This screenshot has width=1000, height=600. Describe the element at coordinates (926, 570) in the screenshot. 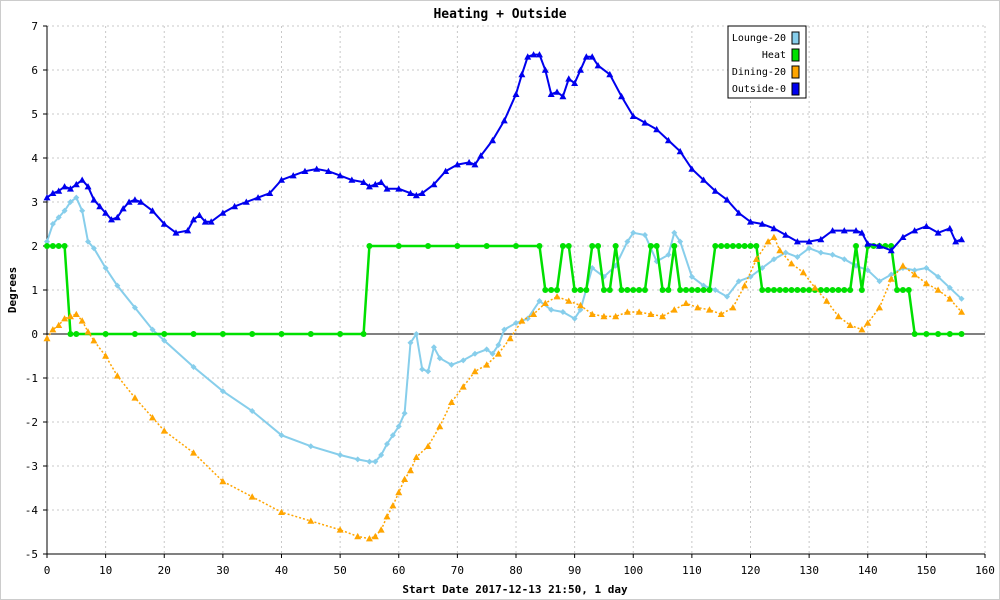

I see `x-tick-label: 150` at that location.